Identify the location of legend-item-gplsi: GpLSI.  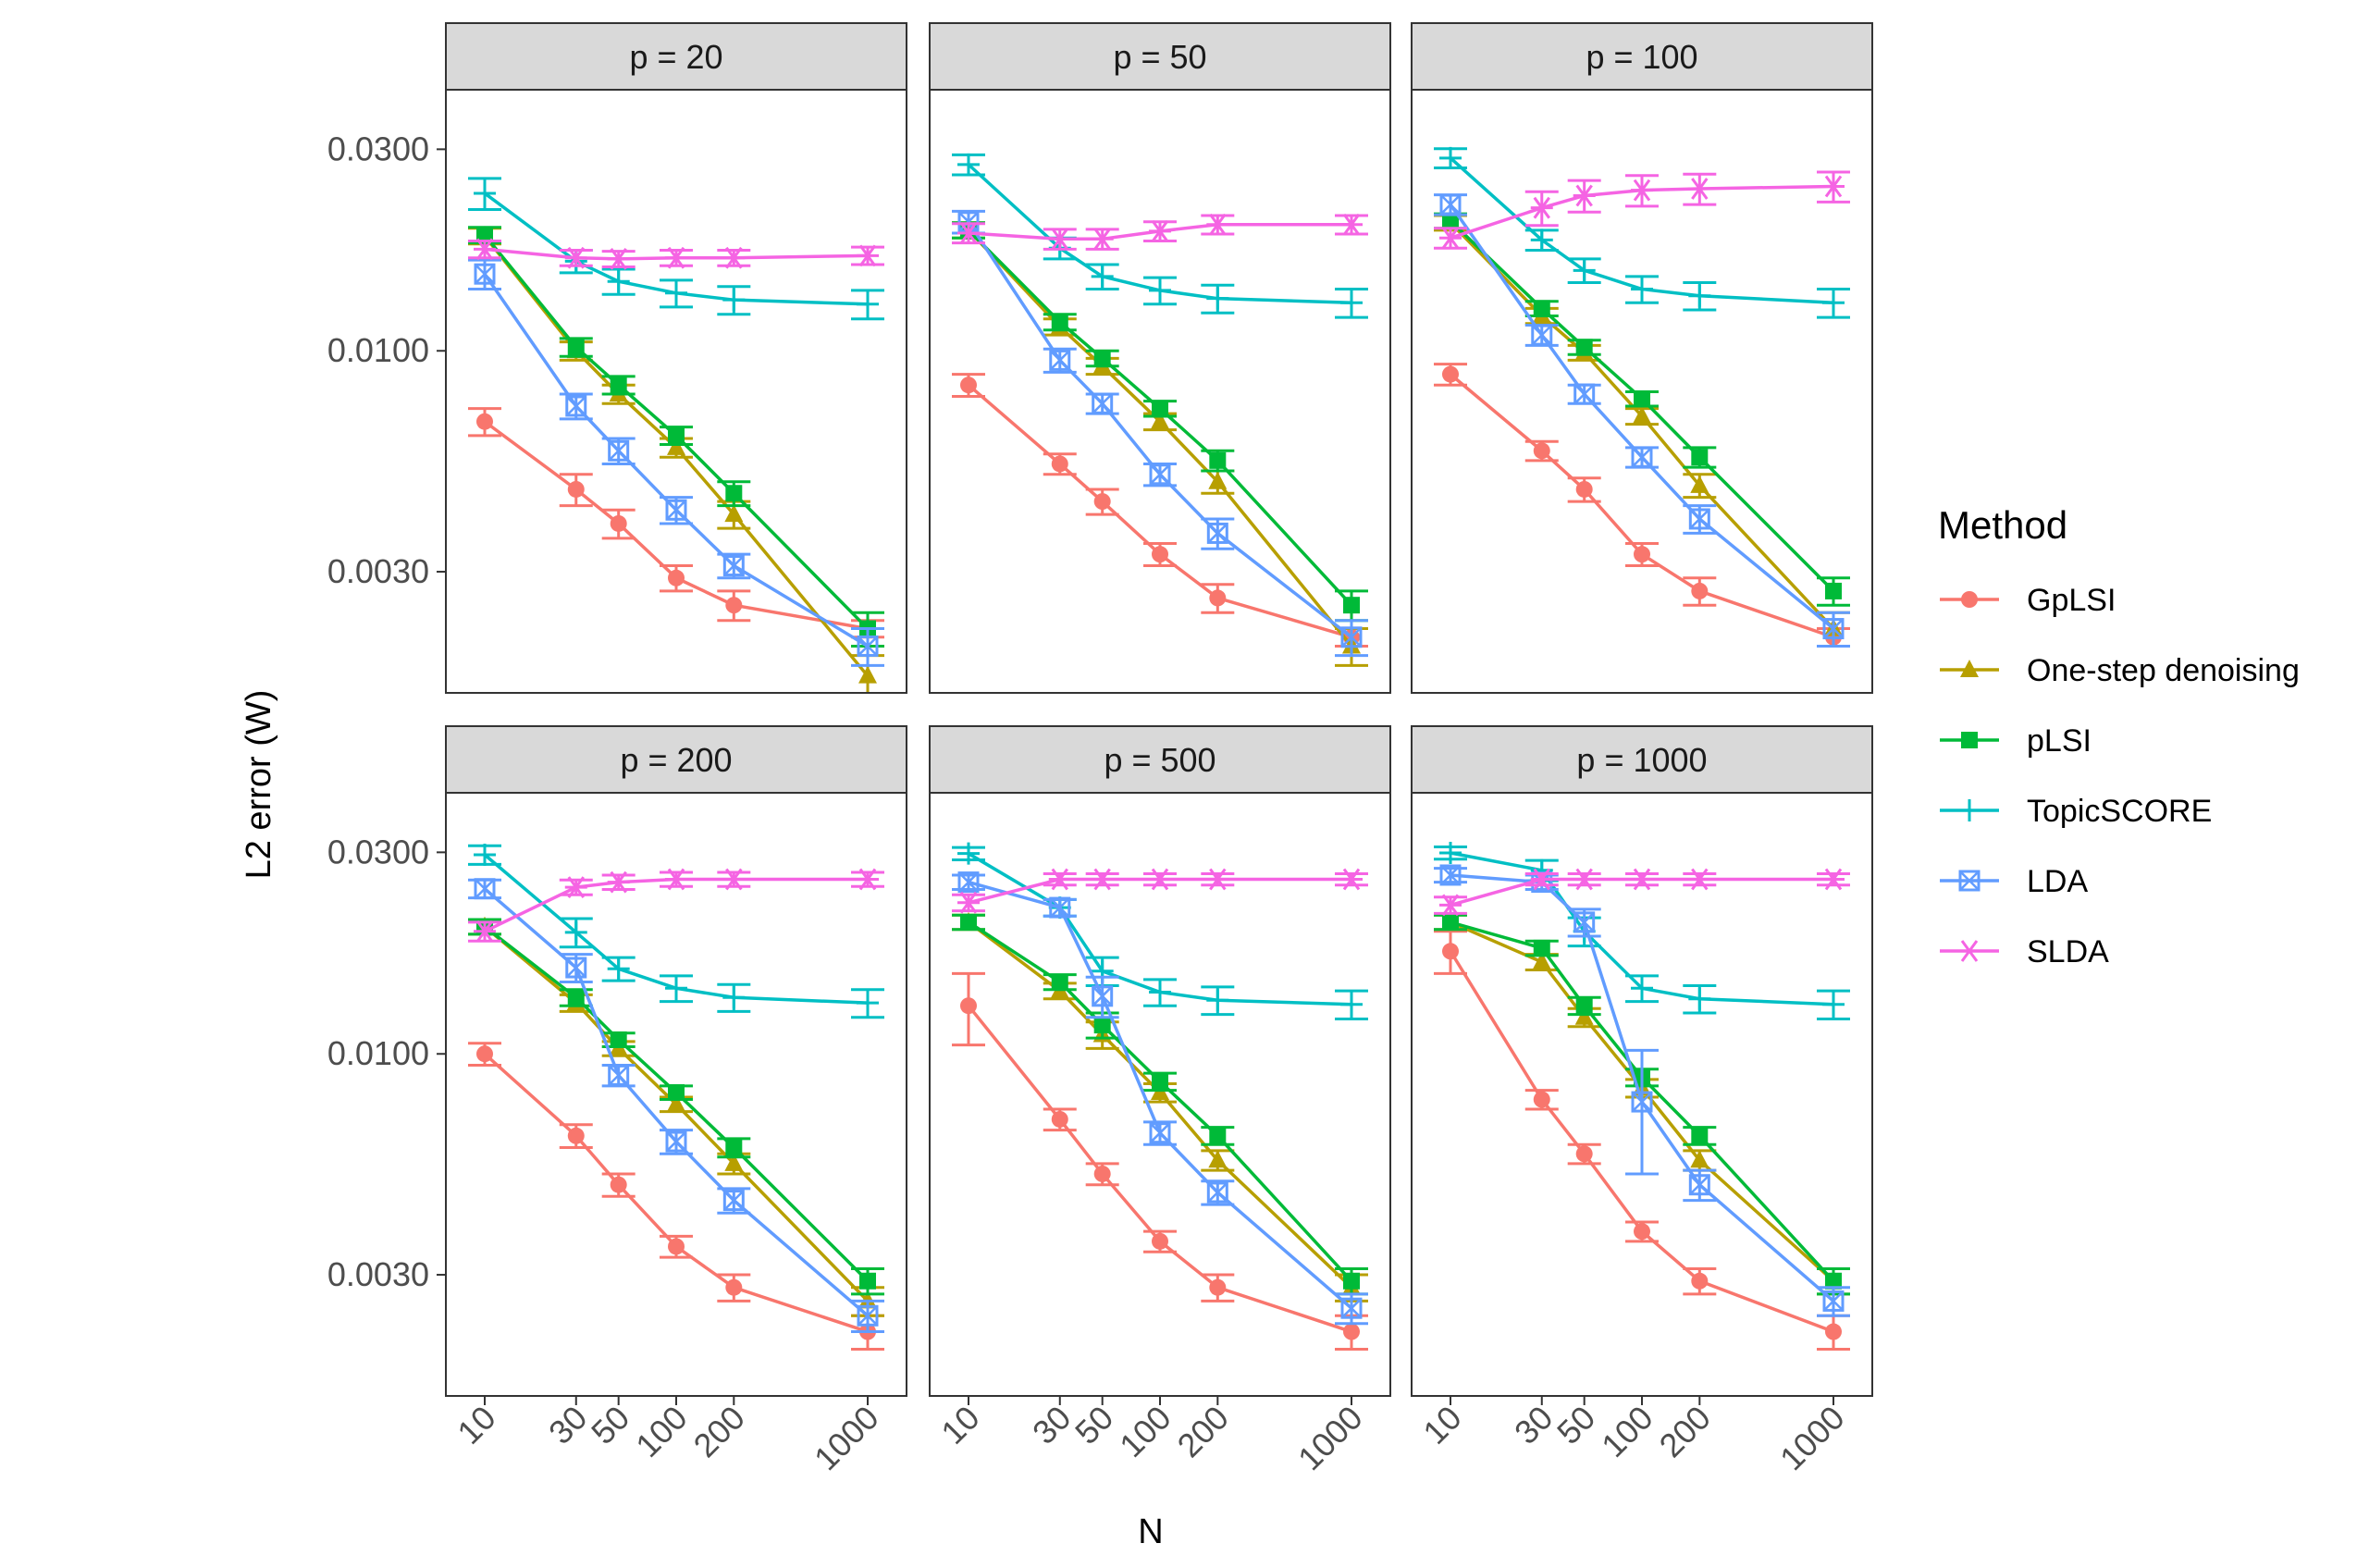
(2028, 600).